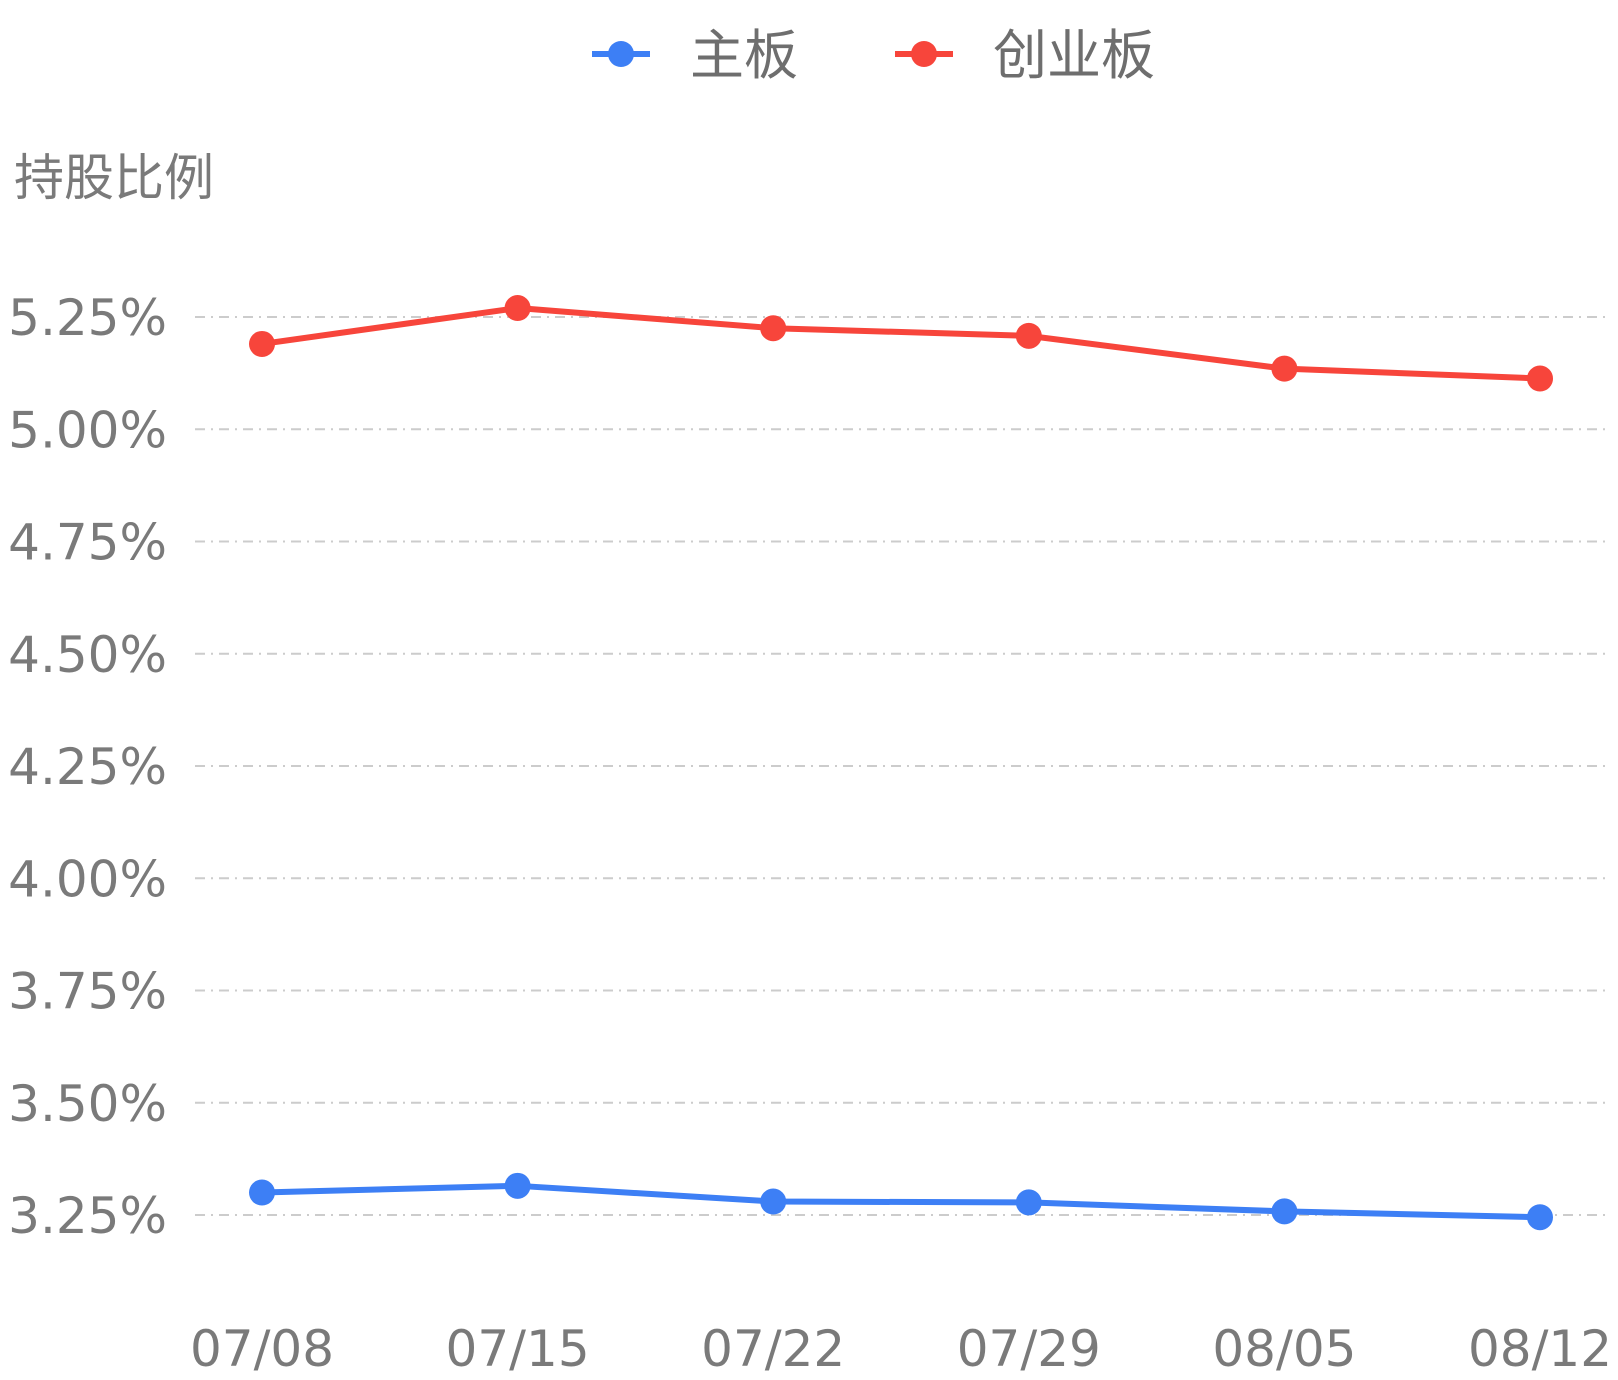  Describe the element at coordinates (87, 318) in the screenshot. I see `y-tick-label: 5.25%` at that location.